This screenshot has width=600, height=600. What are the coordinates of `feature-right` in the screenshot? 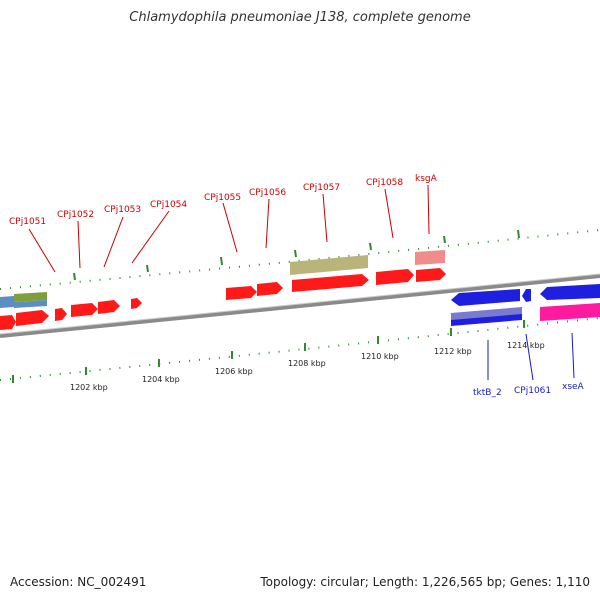 It's located at (525, 305).